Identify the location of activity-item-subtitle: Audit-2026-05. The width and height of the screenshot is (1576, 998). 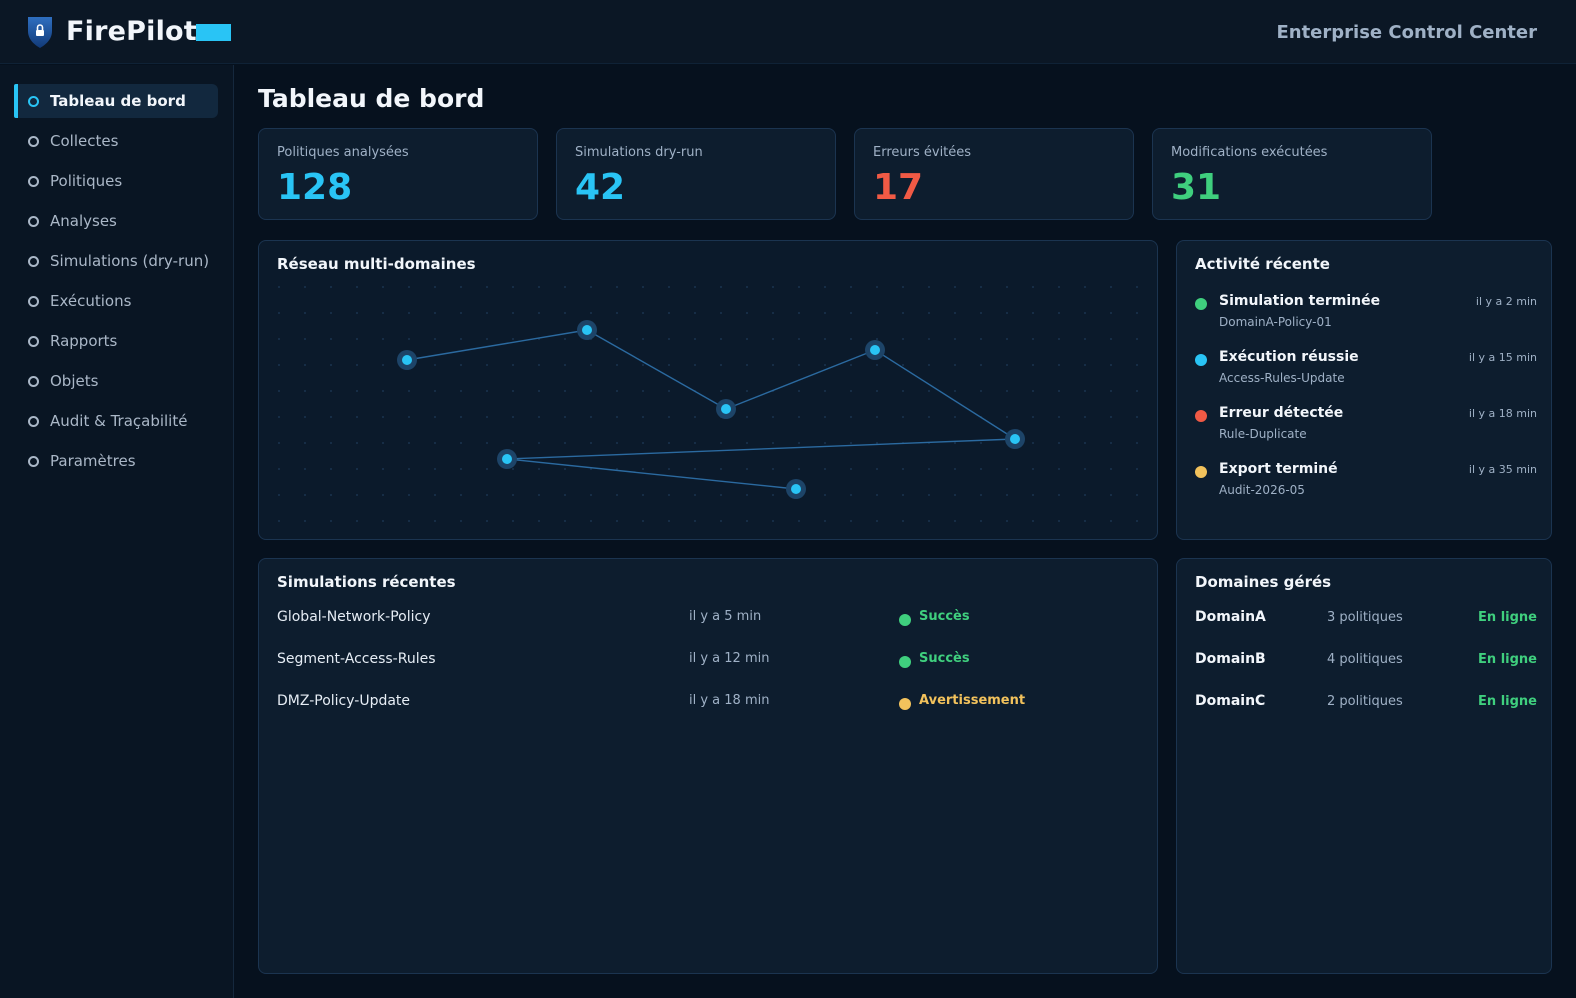
(1262, 490).